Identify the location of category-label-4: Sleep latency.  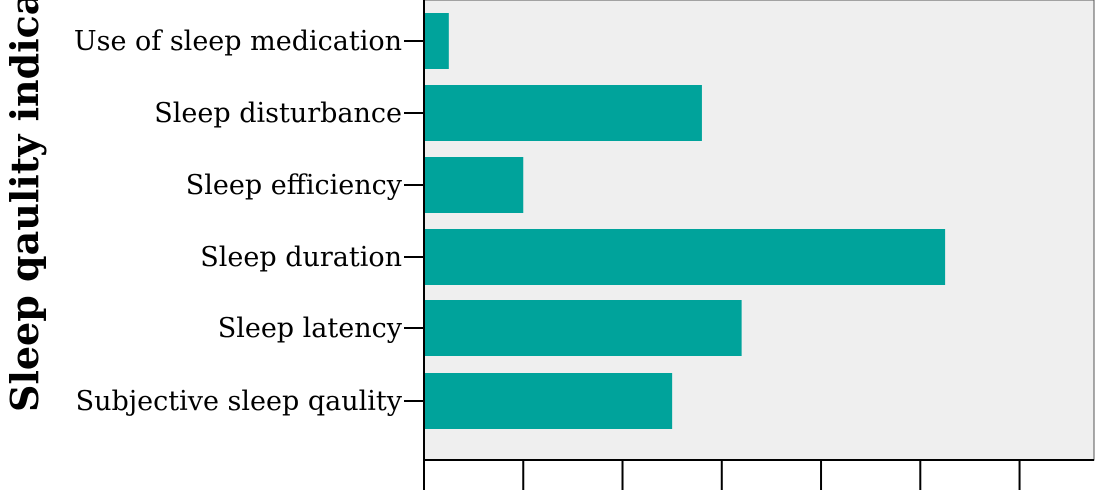
(310, 328).